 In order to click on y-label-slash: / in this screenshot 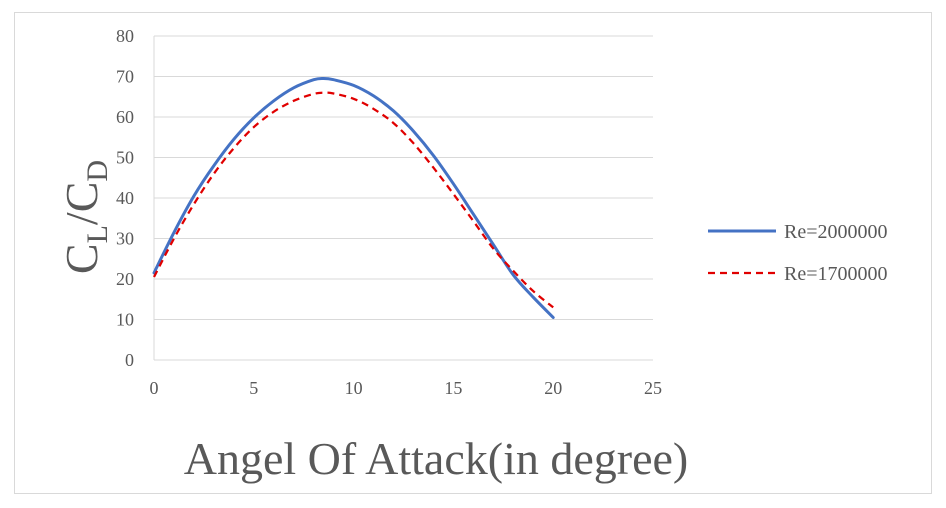, I will do `click(81, 218)`.